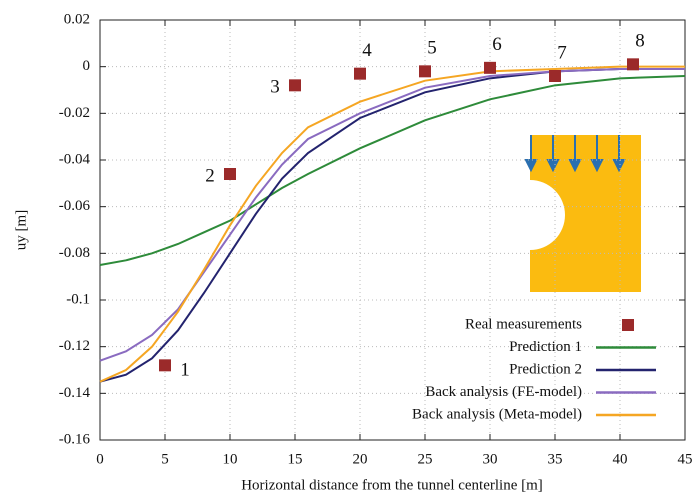 This screenshot has width=696, height=495. What do you see at coordinates (497, 44) in the screenshot?
I see `point-label: 6` at bounding box center [497, 44].